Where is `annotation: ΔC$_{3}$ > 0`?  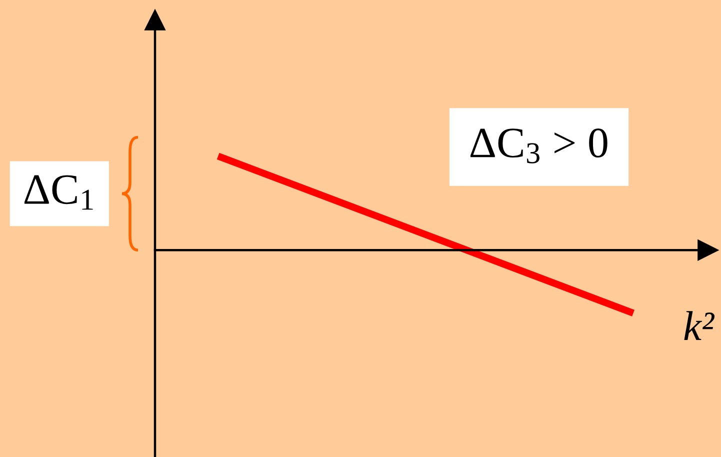 annotation: ΔC$_{3}$ > 0 is located at coordinates (539, 146).